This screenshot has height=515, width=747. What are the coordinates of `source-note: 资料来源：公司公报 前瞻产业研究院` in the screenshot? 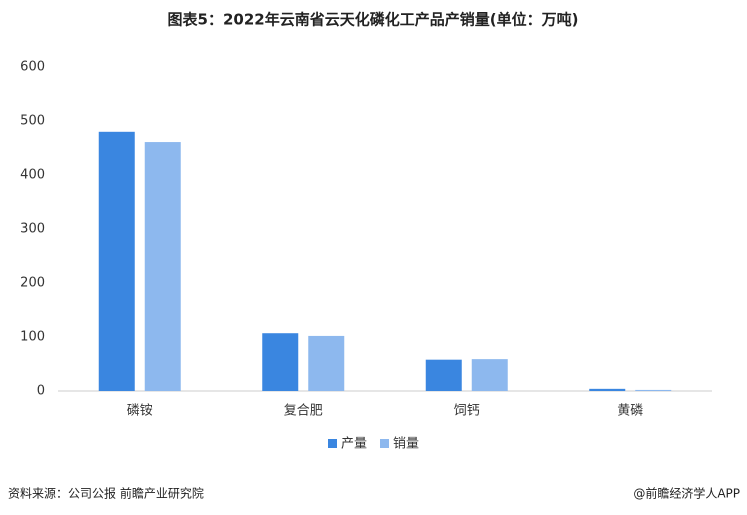 It's located at (106, 493).